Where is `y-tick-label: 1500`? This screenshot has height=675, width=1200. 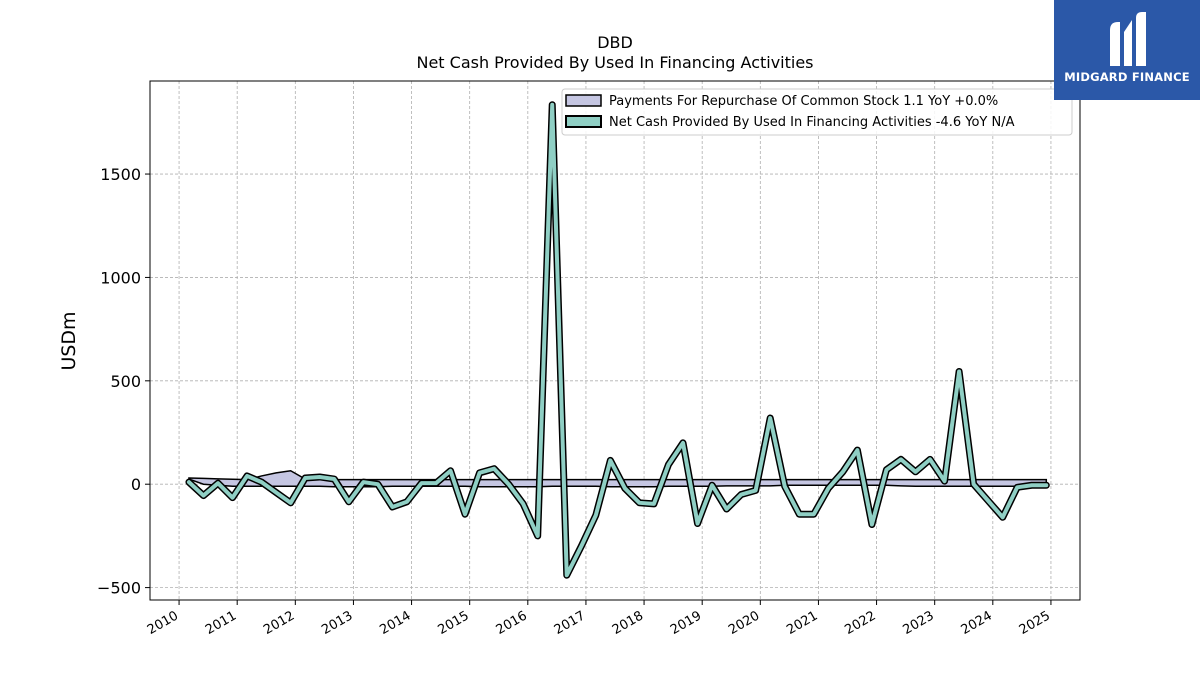
y-tick-label: 1500 is located at coordinates (120, 174).